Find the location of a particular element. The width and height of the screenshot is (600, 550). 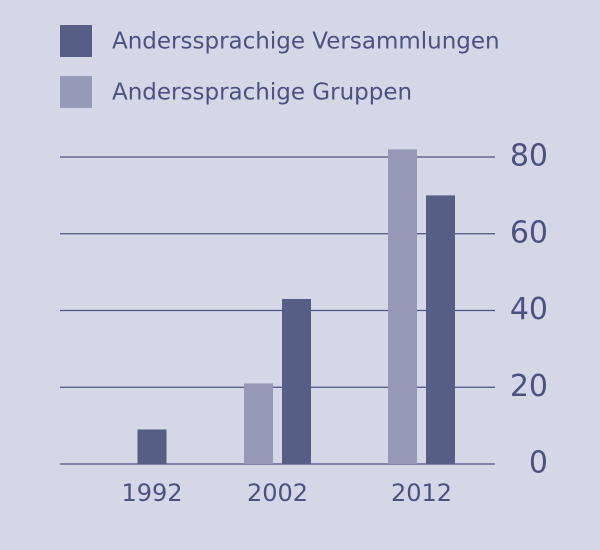

y-tick-label: 80 is located at coordinates (529, 156).